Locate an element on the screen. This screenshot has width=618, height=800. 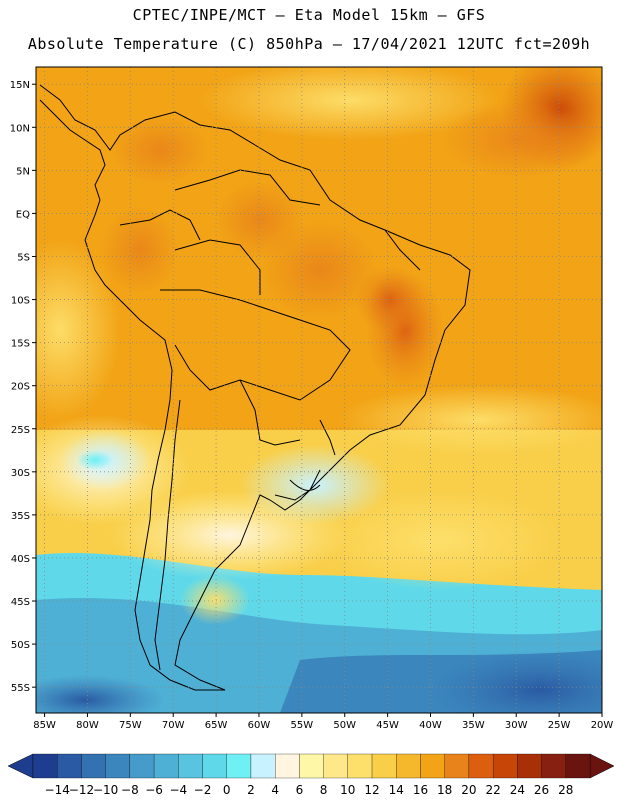
legend-tick-label: 12 is located at coordinates (371, 790).